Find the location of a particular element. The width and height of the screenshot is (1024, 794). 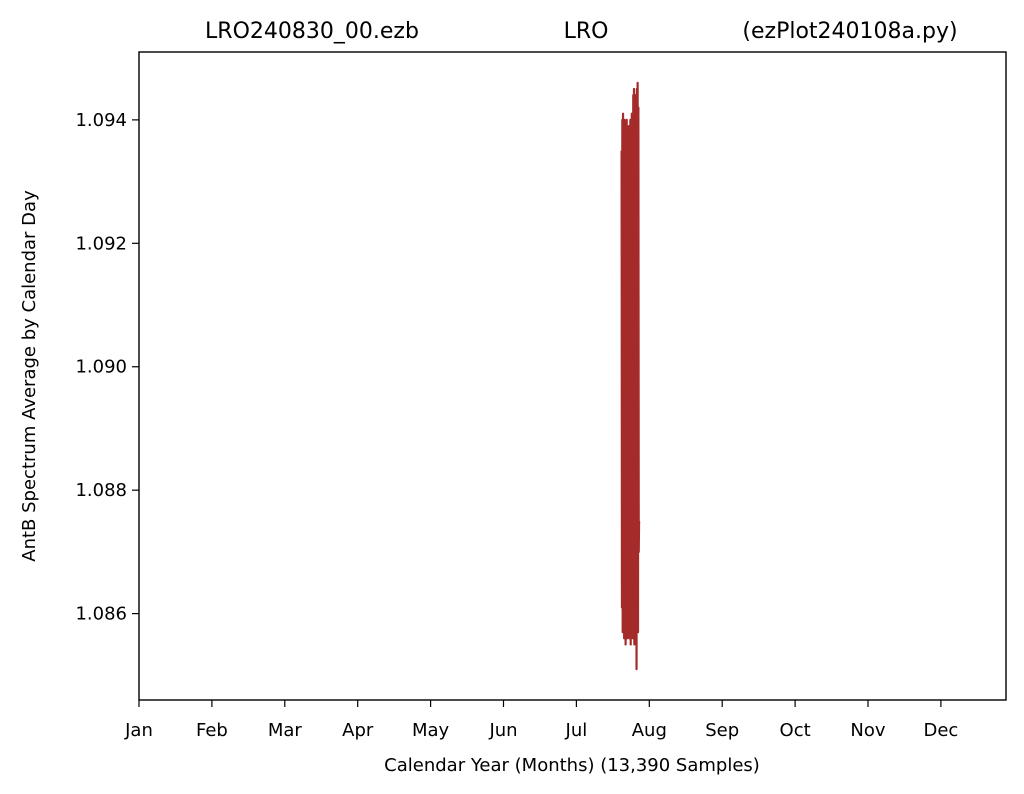

x-tick-label: Jun is located at coordinates (502, 730).